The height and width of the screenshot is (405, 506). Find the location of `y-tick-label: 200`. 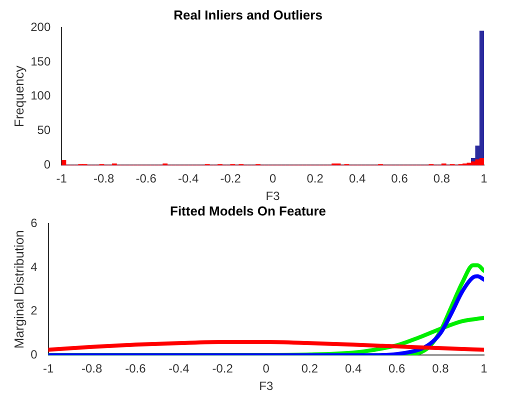

y-tick-label: 200 is located at coordinates (40, 27).